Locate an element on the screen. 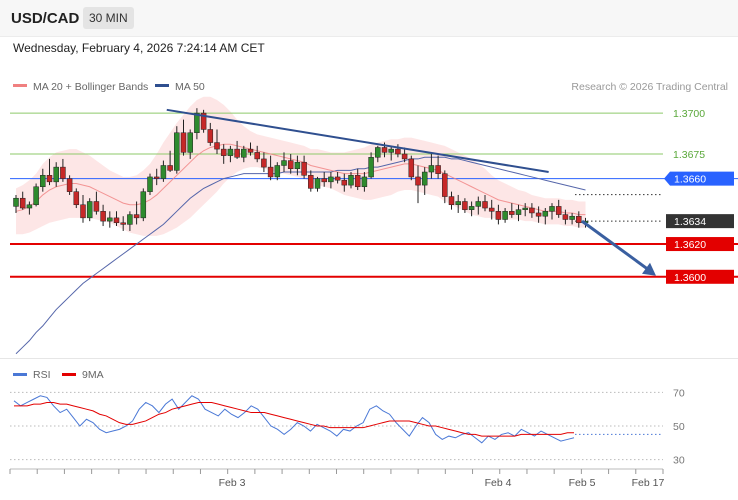 The image size is (738, 500). rsi-ma-series is located at coordinates (294, 419).